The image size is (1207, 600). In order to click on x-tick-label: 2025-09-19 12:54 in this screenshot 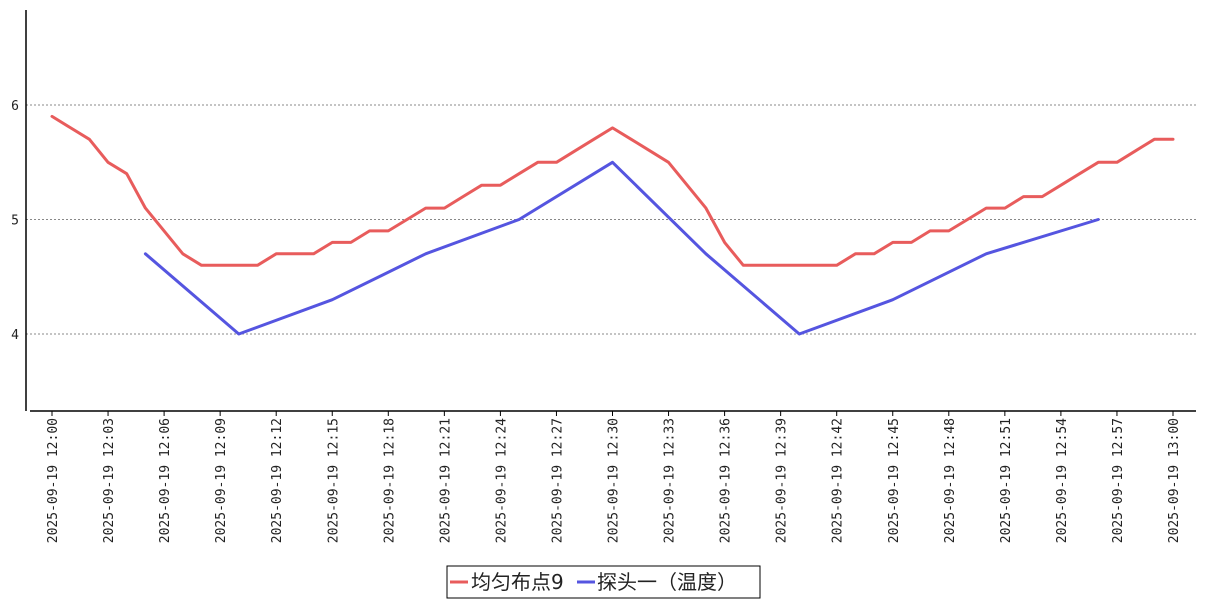, I will do `click(1062, 480)`.